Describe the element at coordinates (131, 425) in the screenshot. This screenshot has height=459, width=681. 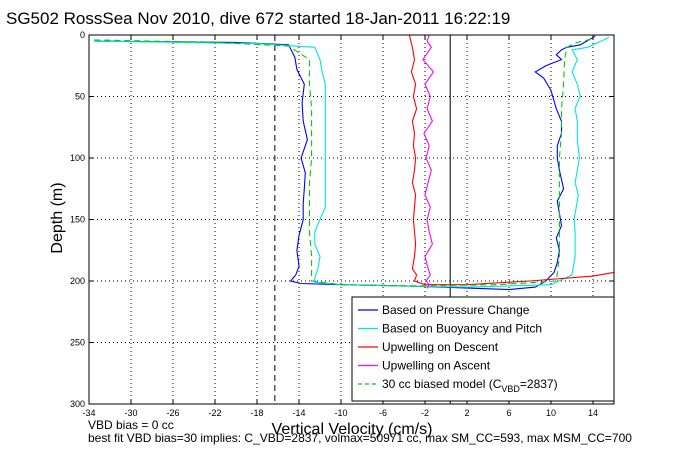
I see `vbd-bias-note: VBD bias = 0 cc` at that location.